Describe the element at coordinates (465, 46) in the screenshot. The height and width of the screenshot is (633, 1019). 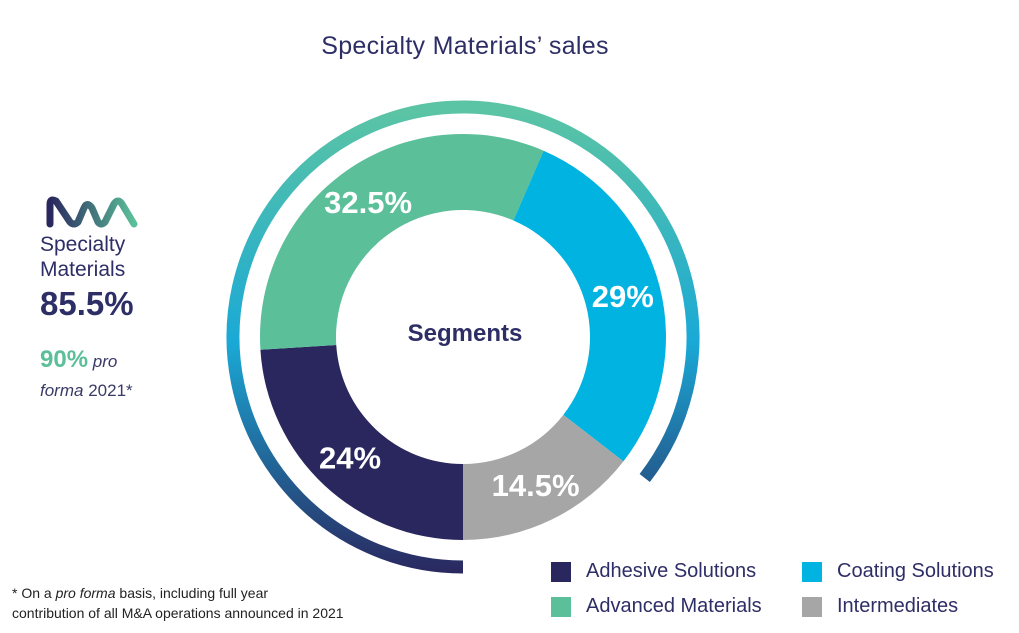
I see `chart-title: Specialty Materials’ sales` at that location.